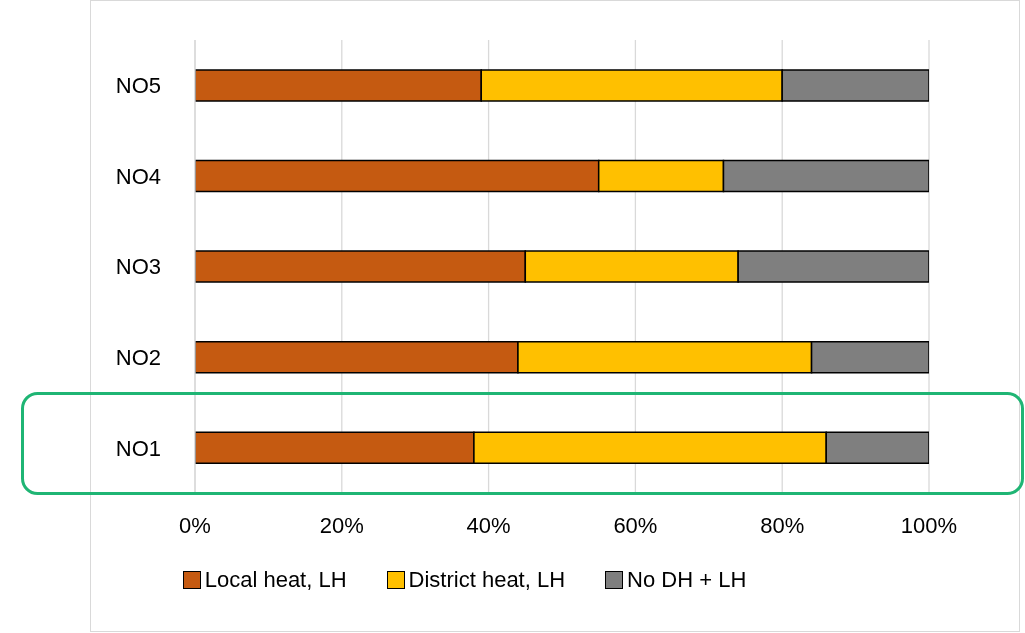  What do you see at coordinates (195, 525) in the screenshot?
I see `x-tick-label: 0%` at bounding box center [195, 525].